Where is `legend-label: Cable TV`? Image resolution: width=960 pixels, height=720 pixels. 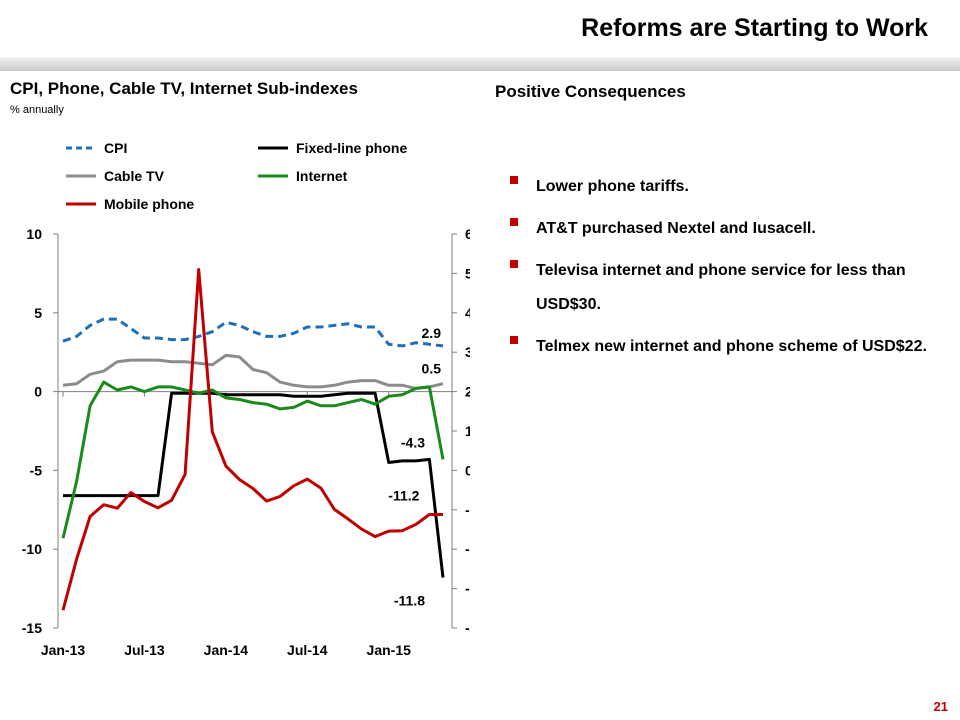
legend-label: Cable TV is located at coordinates (134, 176).